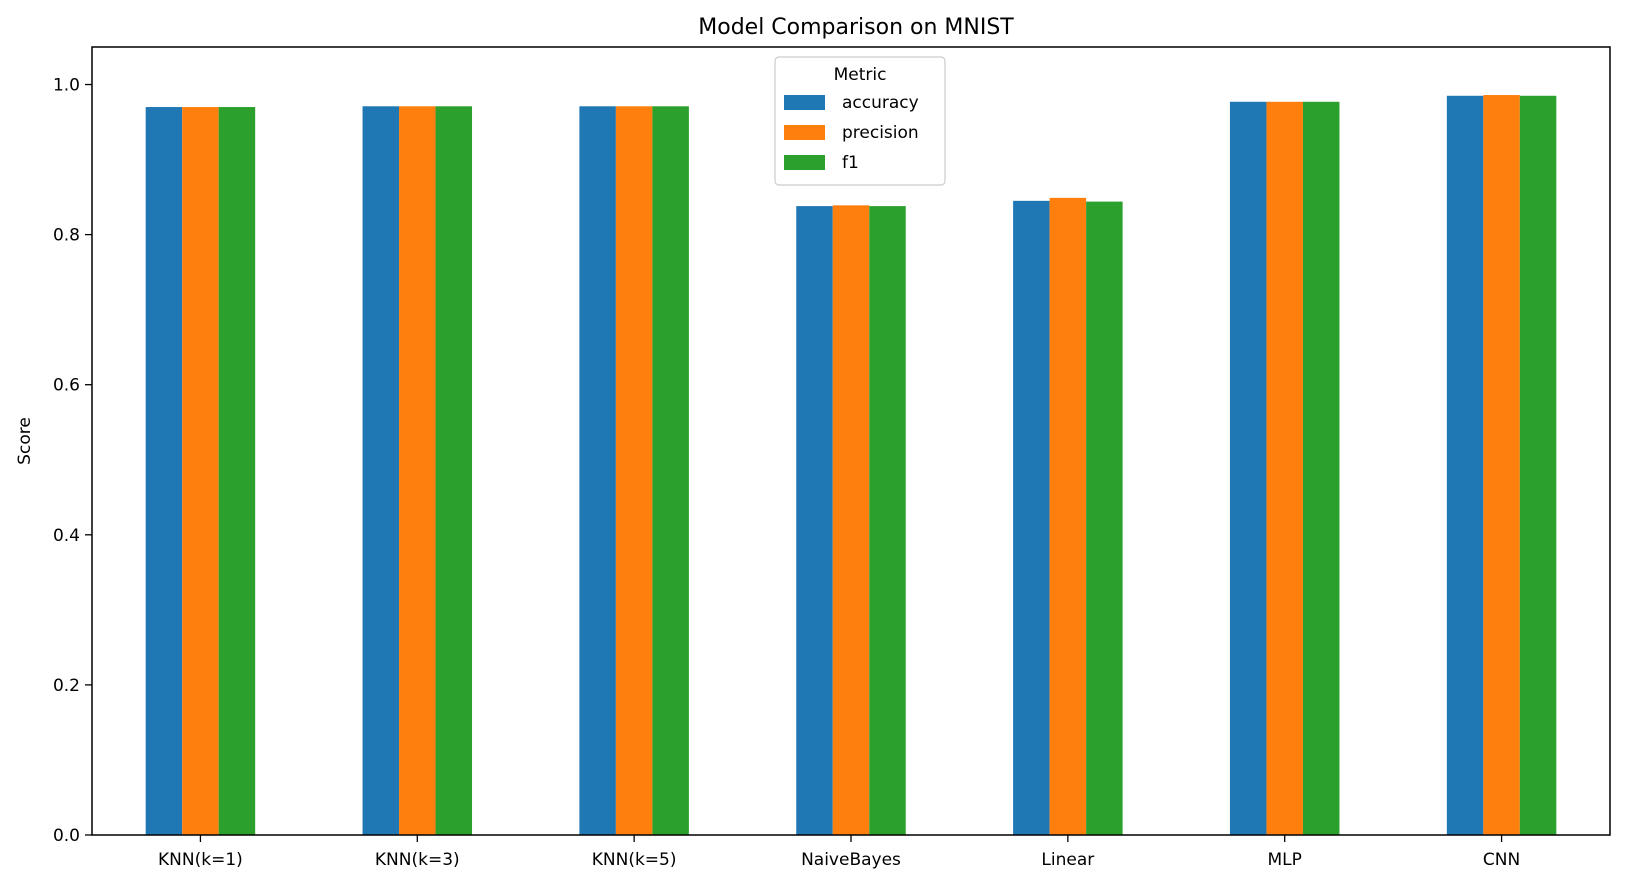 This screenshot has height=882, width=1634. Describe the element at coordinates (1501, 860) in the screenshot. I see `x-tick-label: CNN` at that location.